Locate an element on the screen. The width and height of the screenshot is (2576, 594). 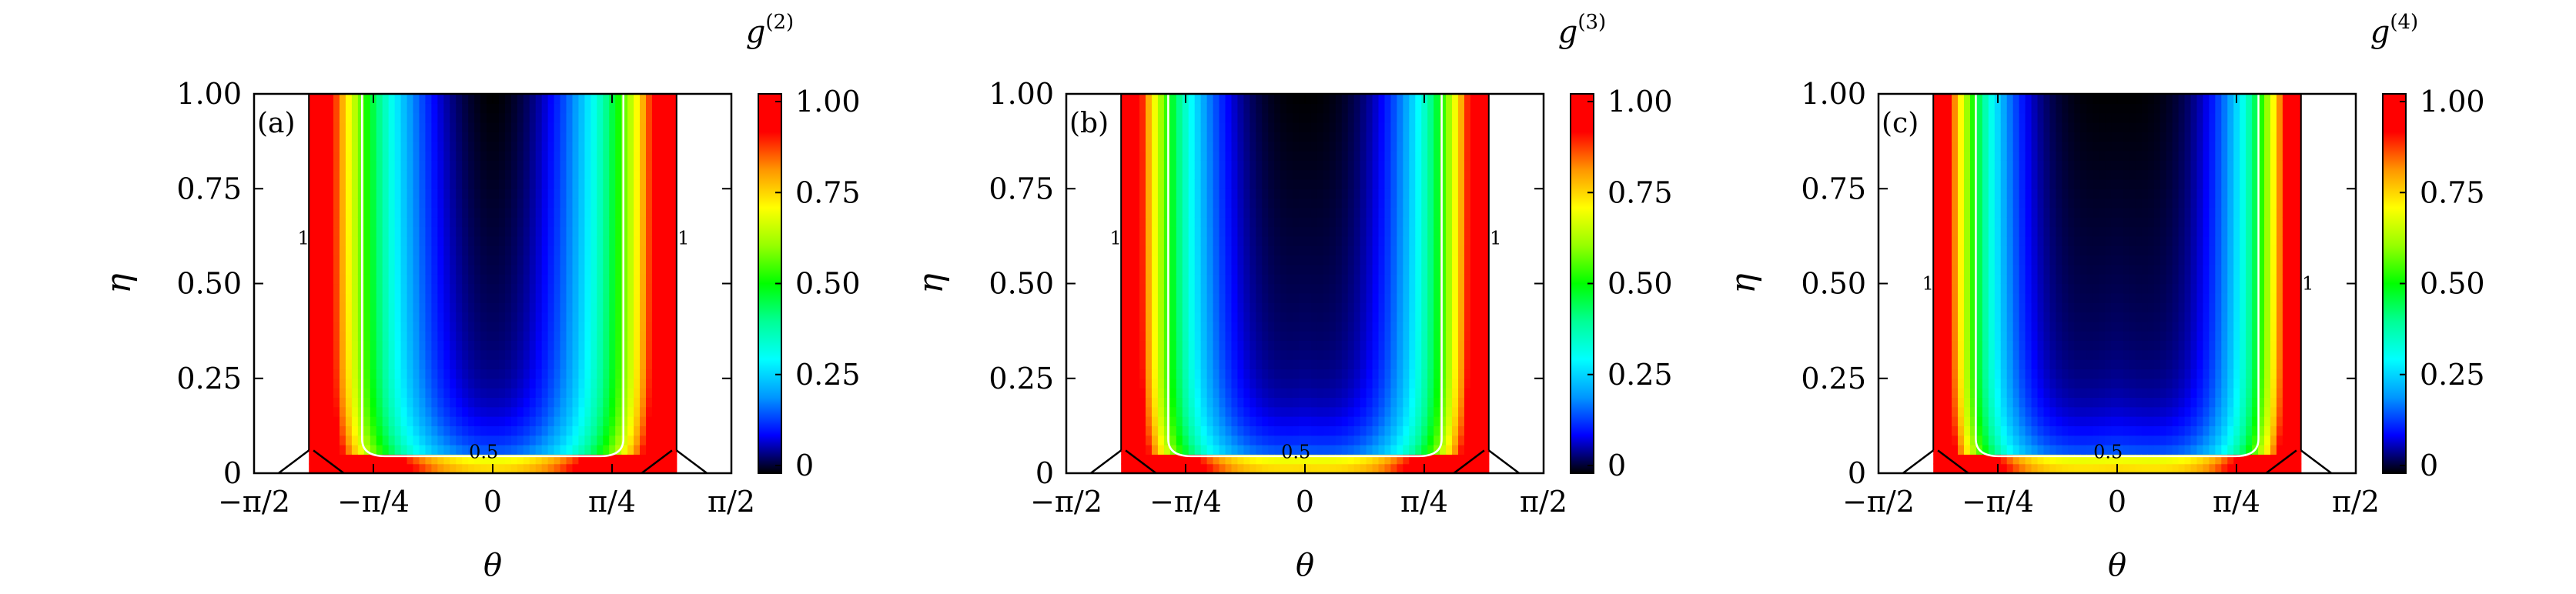
colorbar-tick-label: 1.00 is located at coordinates (1640, 101).